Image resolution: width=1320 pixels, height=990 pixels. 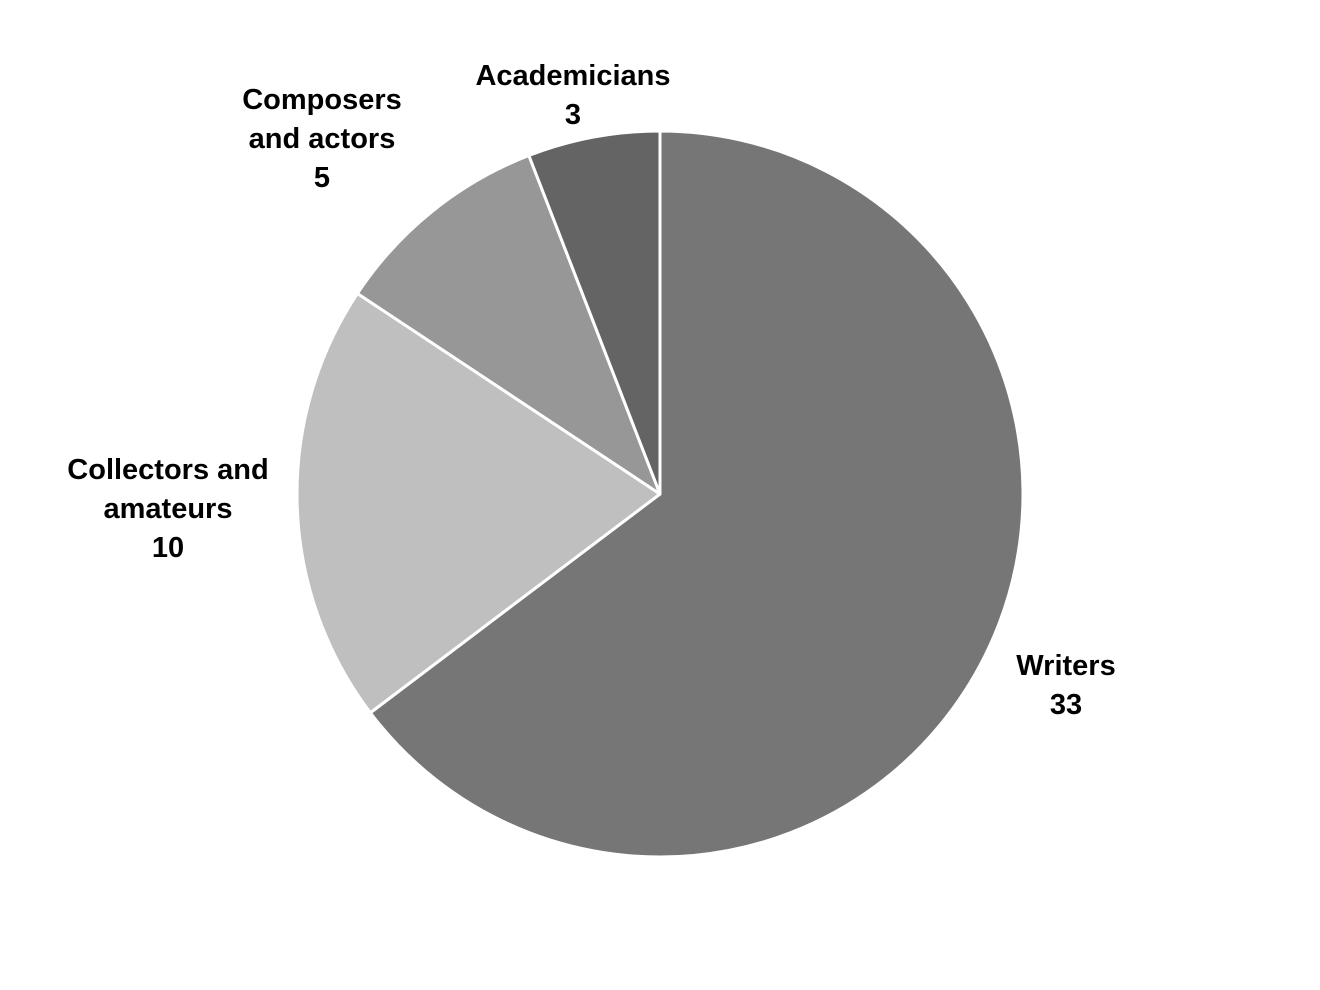 What do you see at coordinates (1066, 666) in the screenshot?
I see `slice-label-line: Writers` at bounding box center [1066, 666].